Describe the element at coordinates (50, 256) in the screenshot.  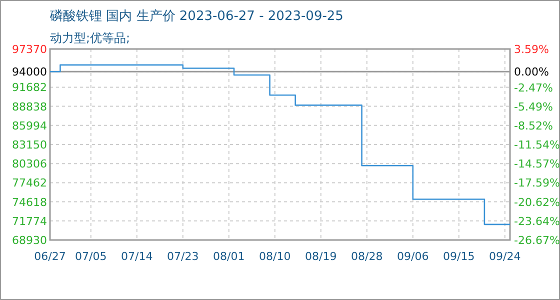
I see `x-tick-label: 06/27` at that location.